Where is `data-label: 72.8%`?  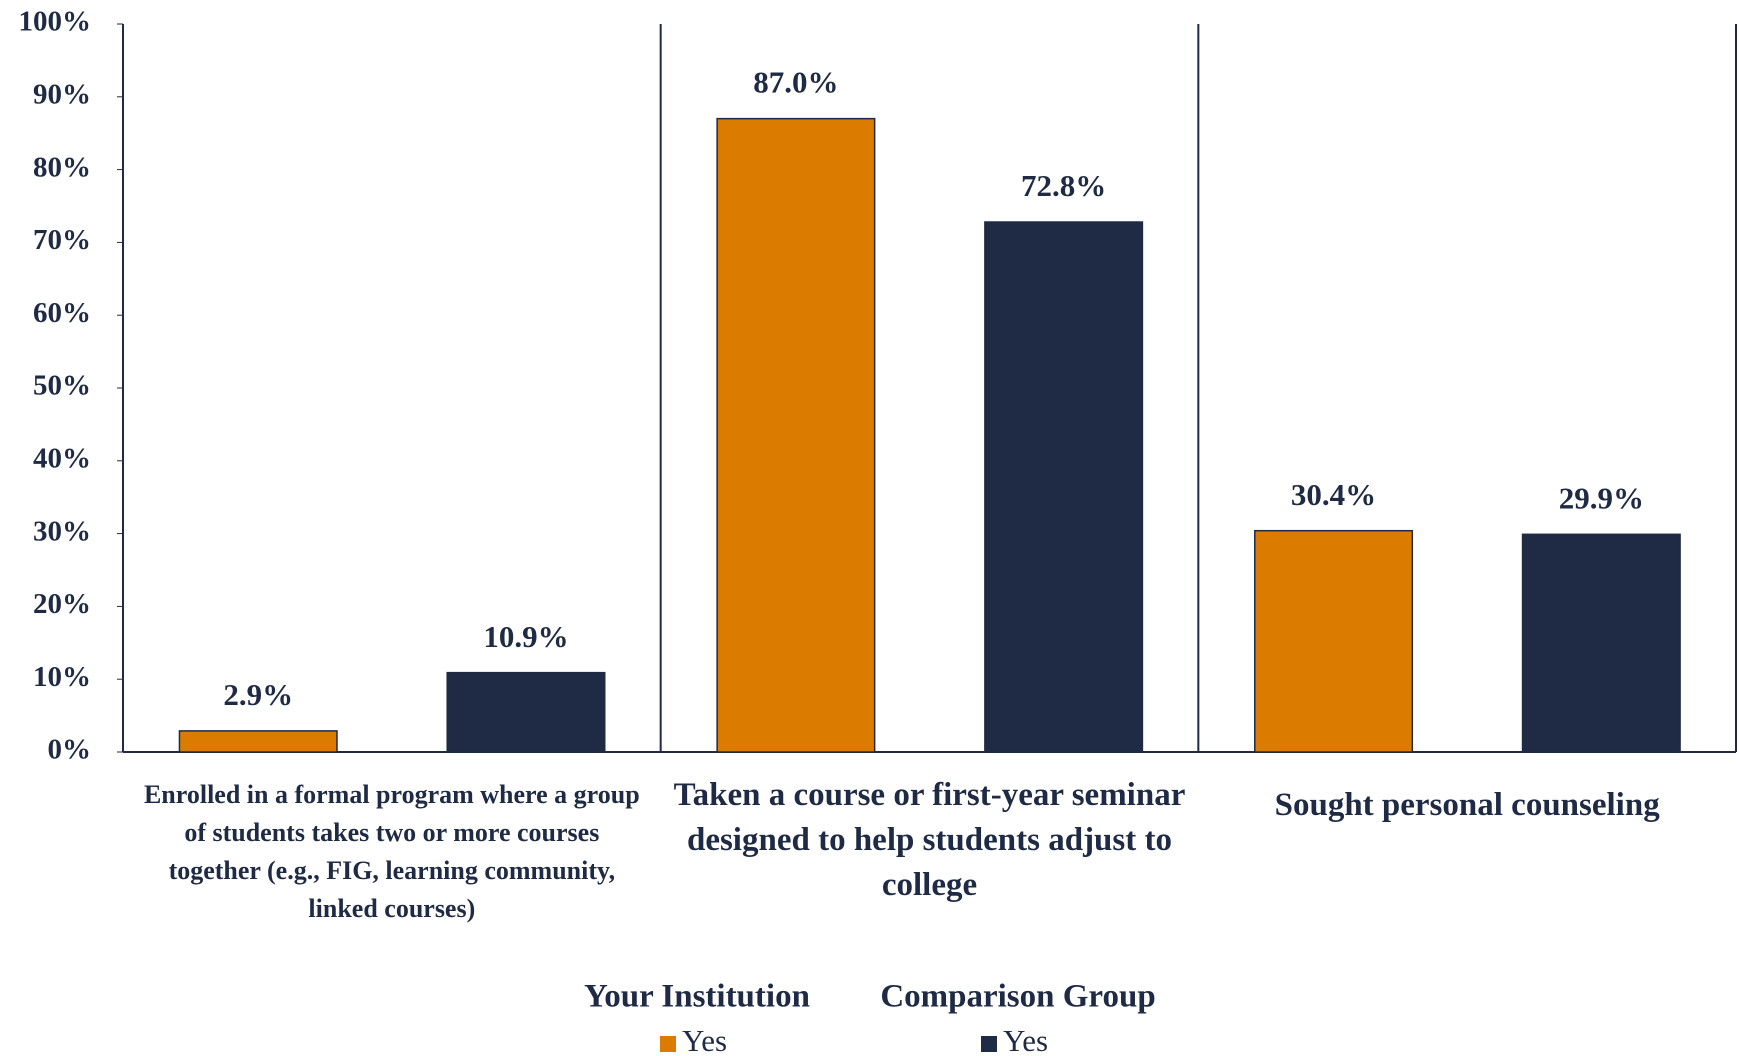 data-label: 72.8% is located at coordinates (1063, 185).